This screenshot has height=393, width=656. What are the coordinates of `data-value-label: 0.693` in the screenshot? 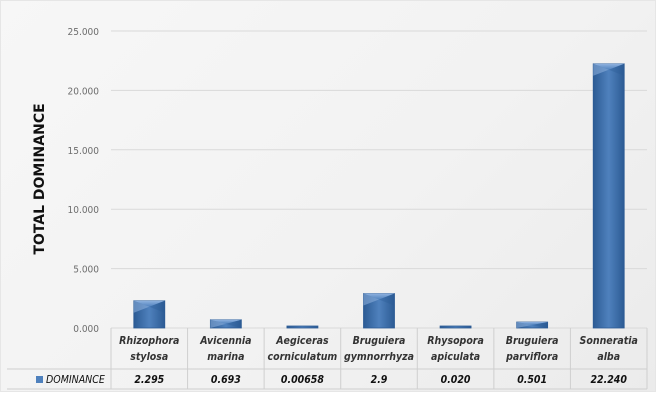 It's located at (226, 380).